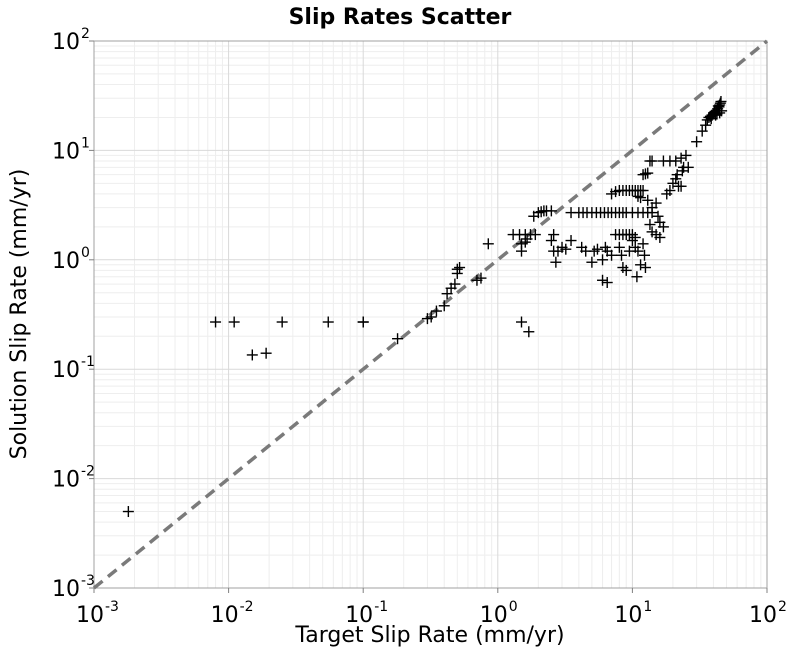 This screenshot has width=800, height=650. What do you see at coordinates (499, 613) in the screenshot?
I see `x-tick-label: 10⁰` at bounding box center [499, 613].